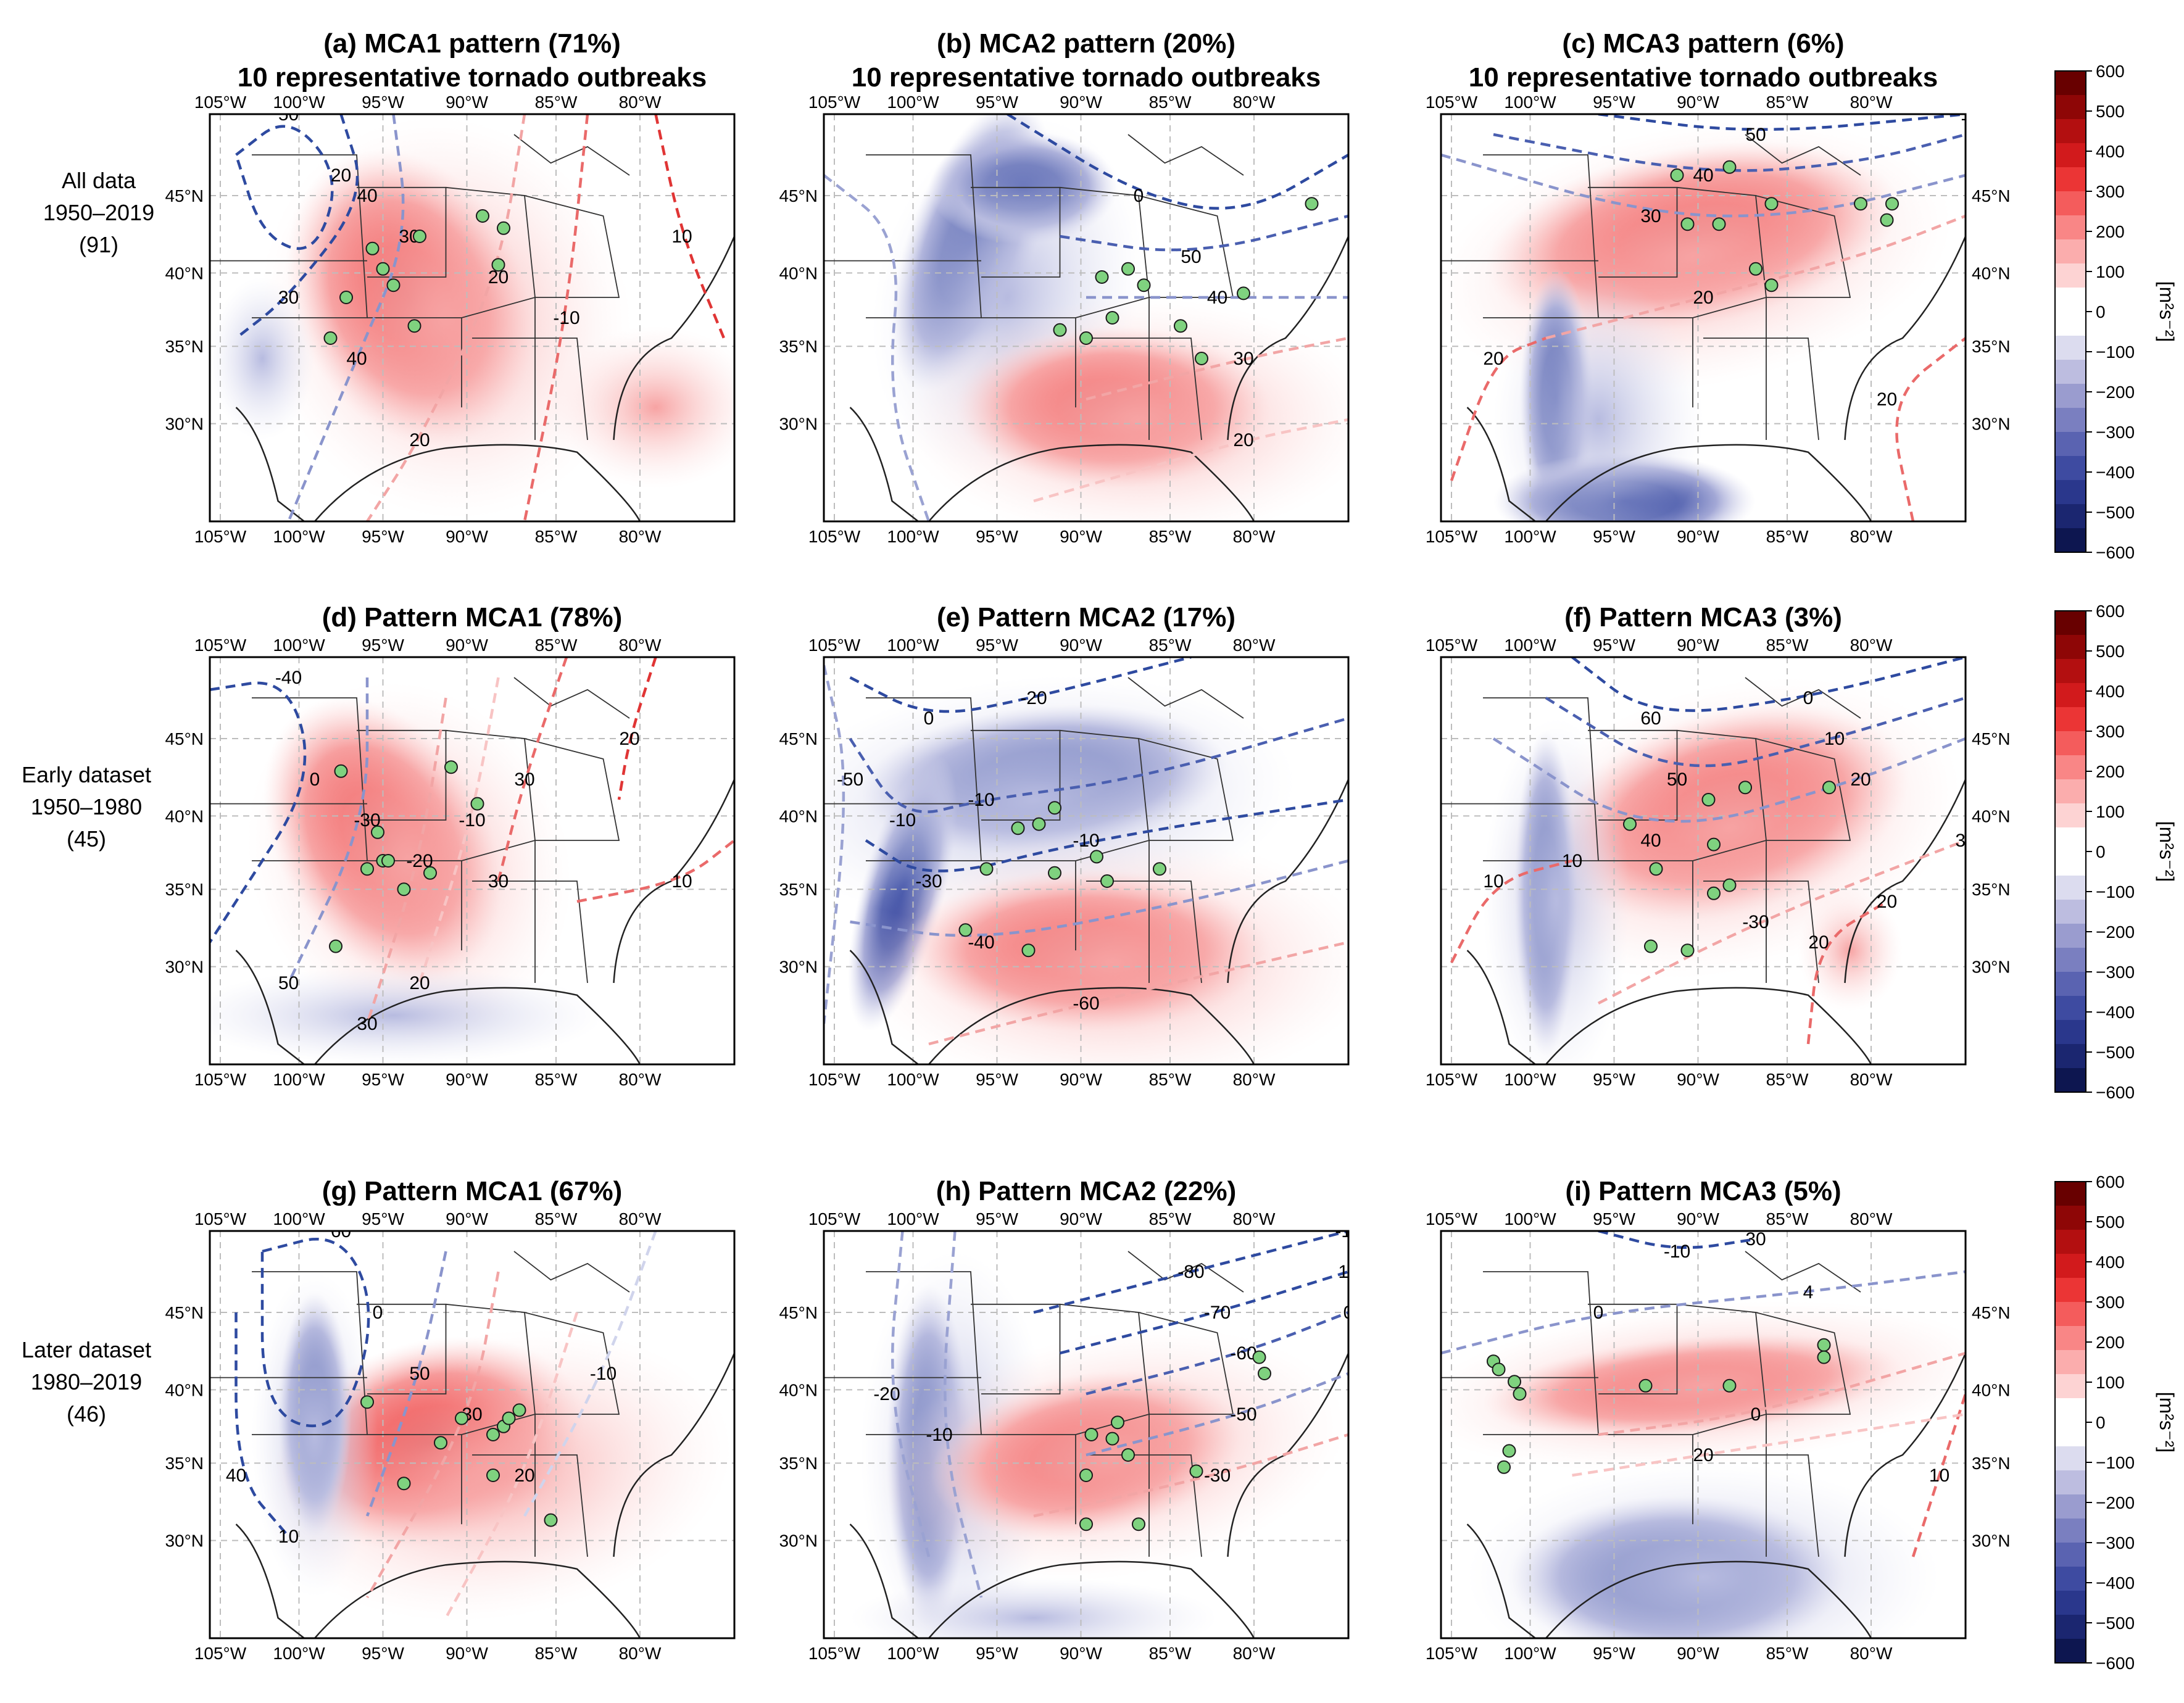  What do you see at coordinates (2115, 1502) in the screenshot?
I see `colorbar-tick-label: −200` at bounding box center [2115, 1502].